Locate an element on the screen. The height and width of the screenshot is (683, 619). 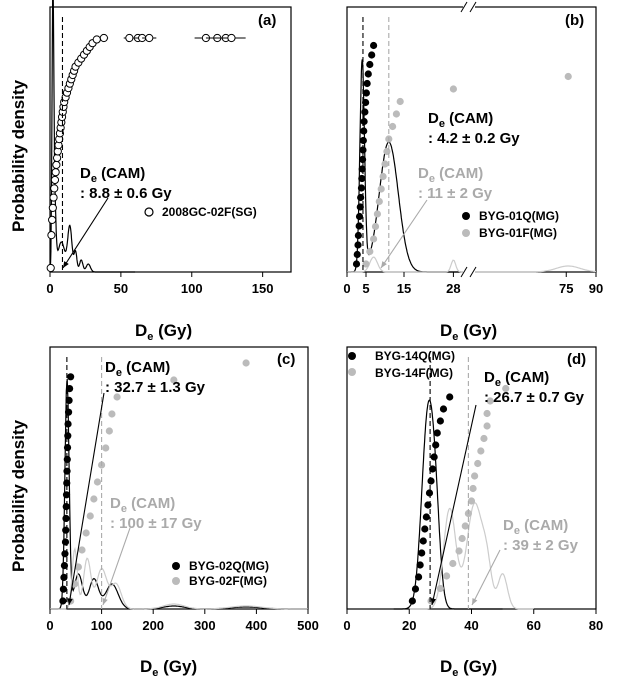
x-tick-label: 60 is located at coordinates (534, 625).